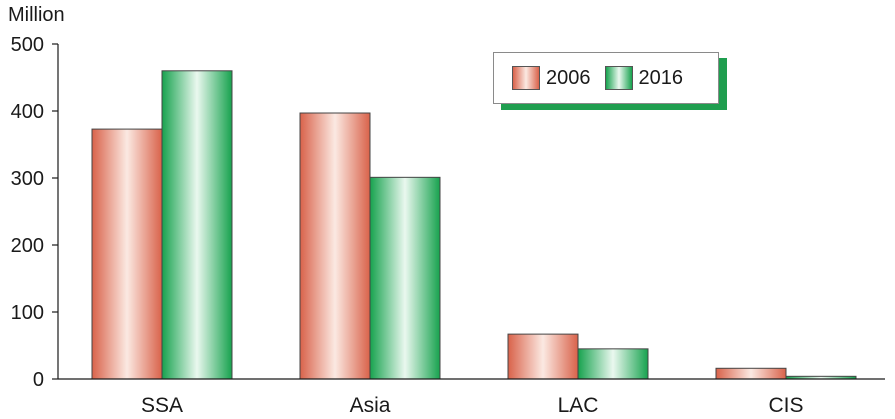 The height and width of the screenshot is (419, 895). What do you see at coordinates (405, 278) in the screenshot?
I see `bar-asia-2016` at bounding box center [405, 278].